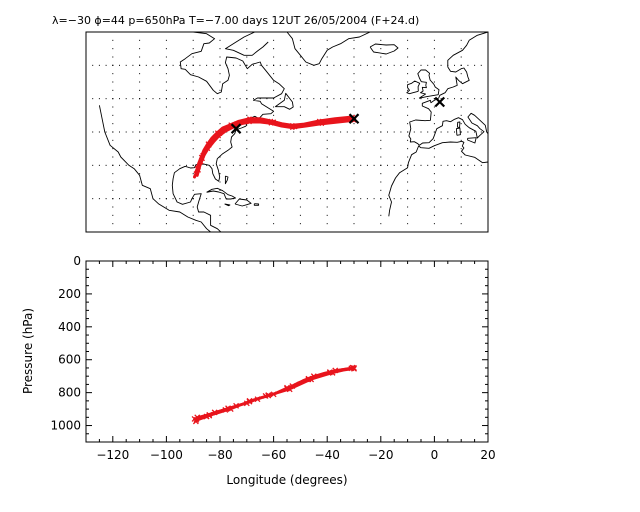 The width and height of the screenshot is (640, 512). I want to click on coastline-jamaica, so click(227, 205).